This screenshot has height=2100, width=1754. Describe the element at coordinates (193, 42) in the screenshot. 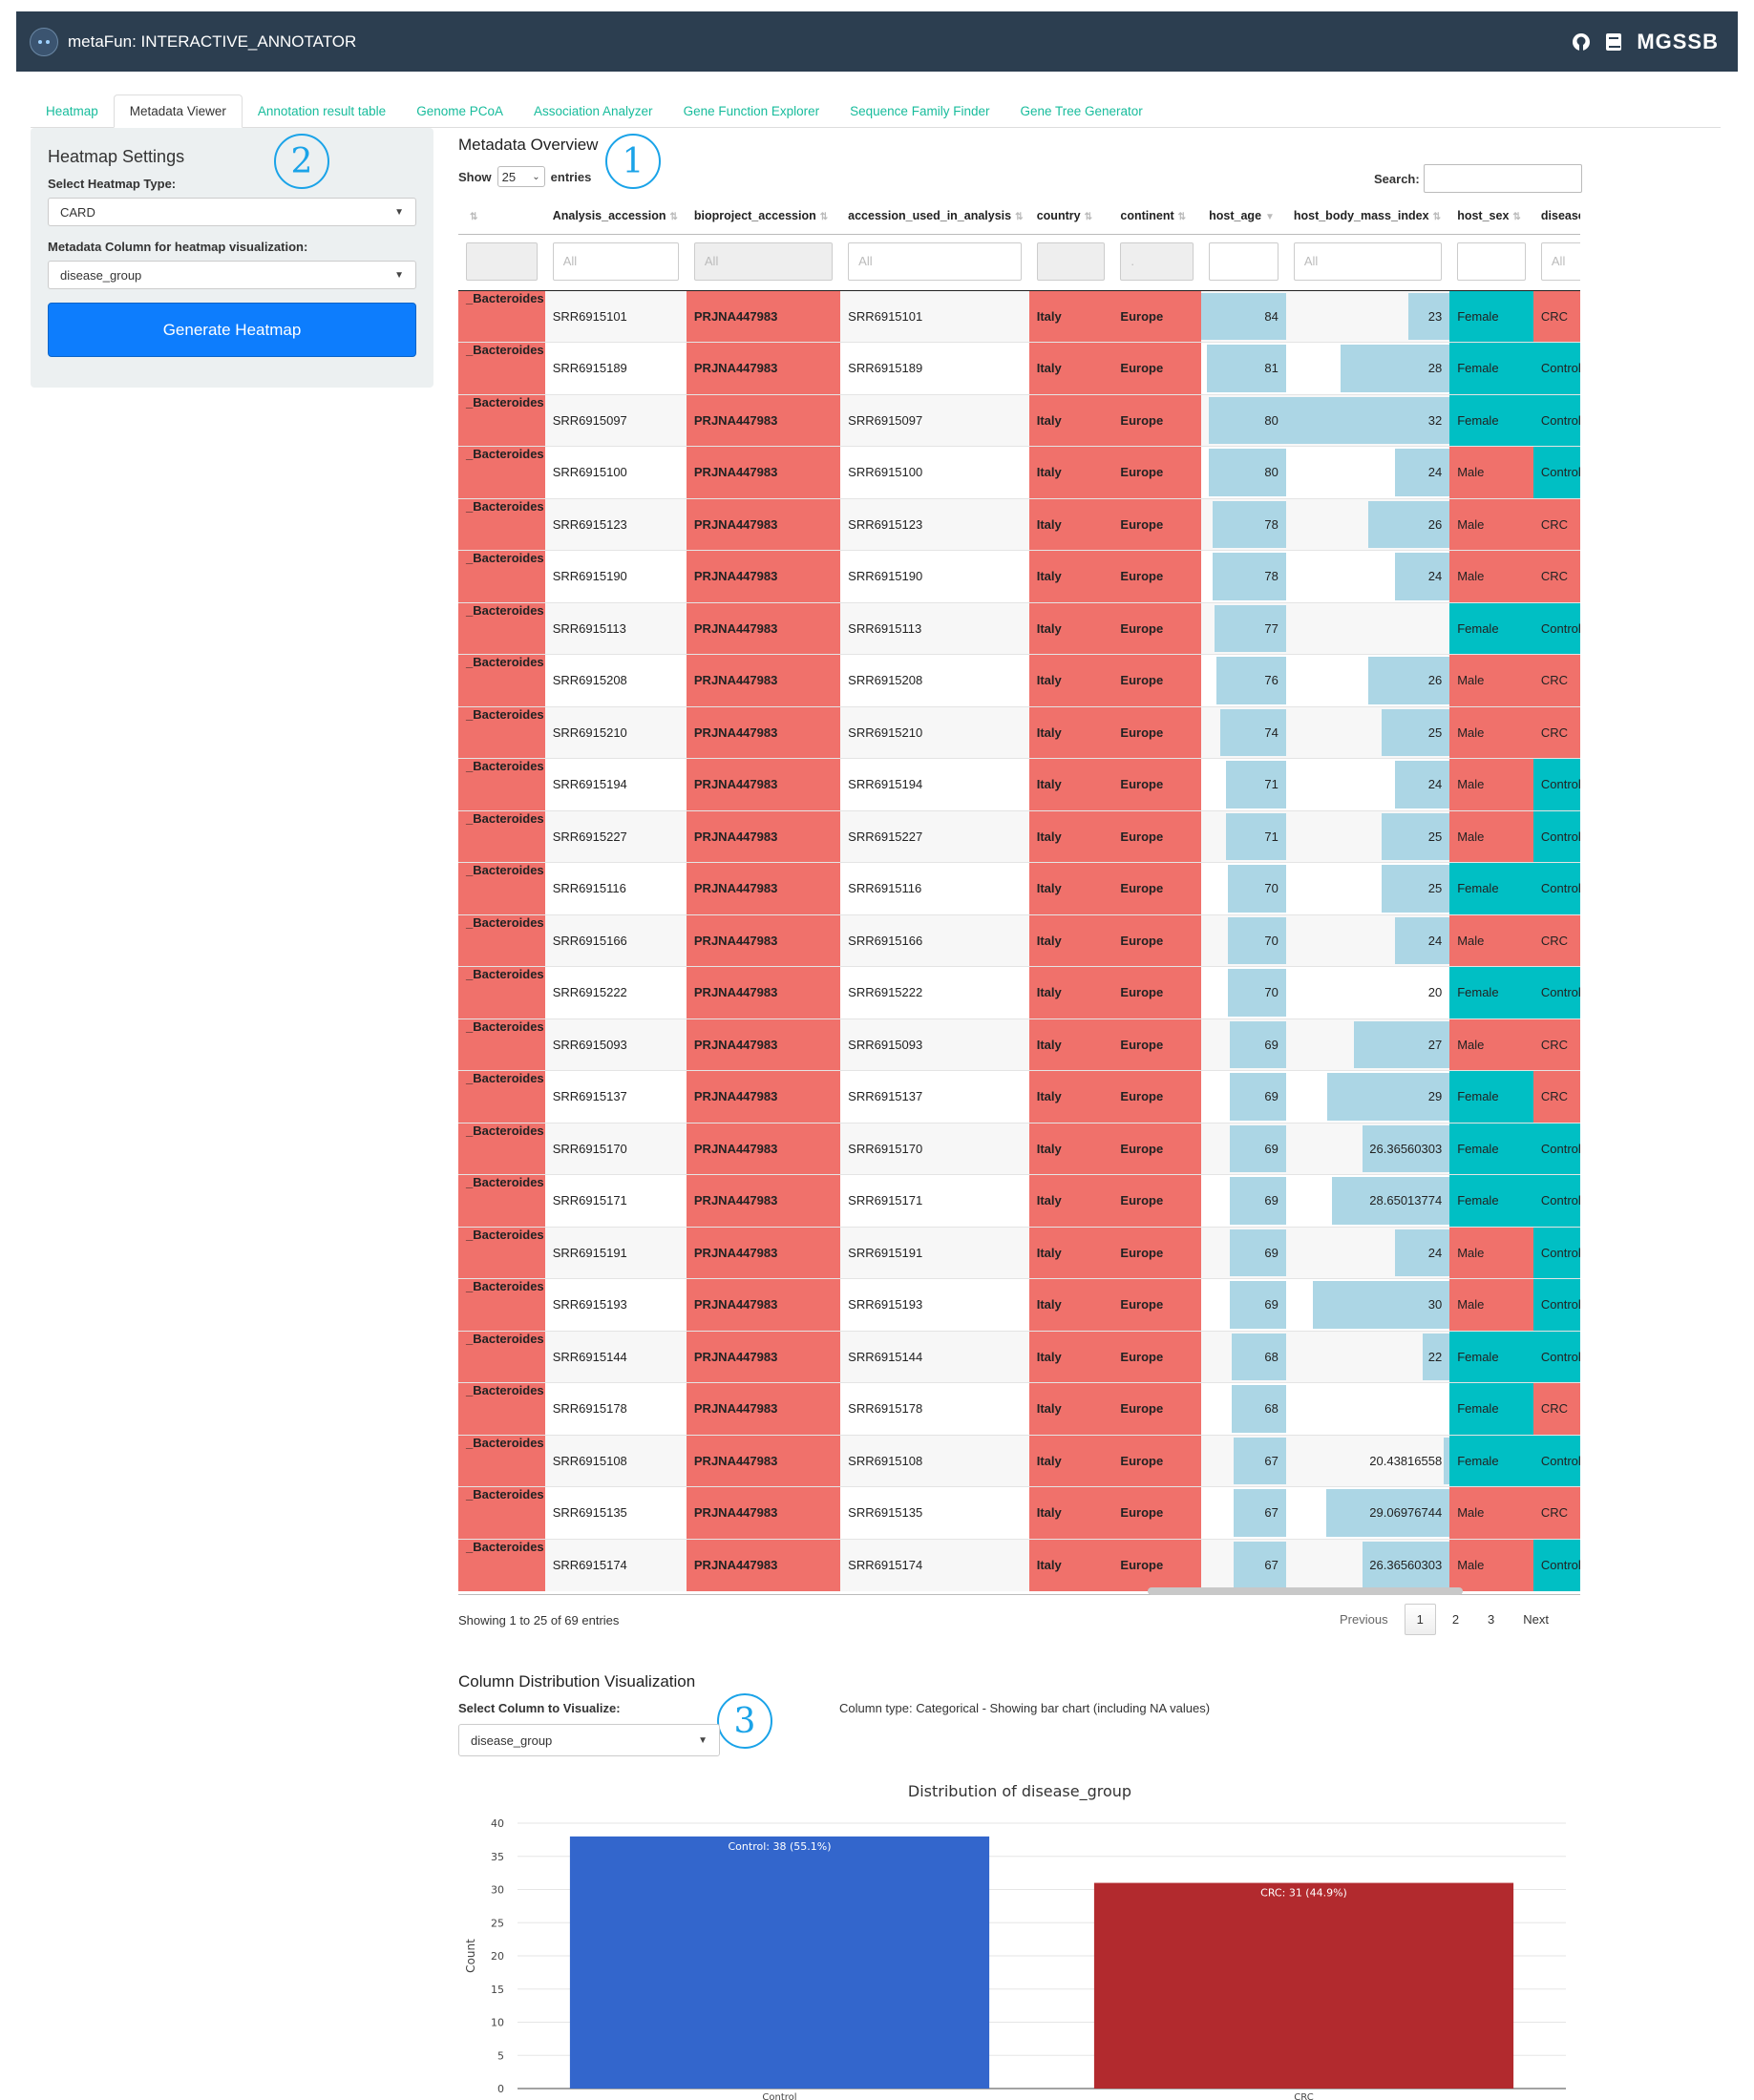

I see `brand: metaFun: INTERACTIVE_ANNOTATOR` at that location.